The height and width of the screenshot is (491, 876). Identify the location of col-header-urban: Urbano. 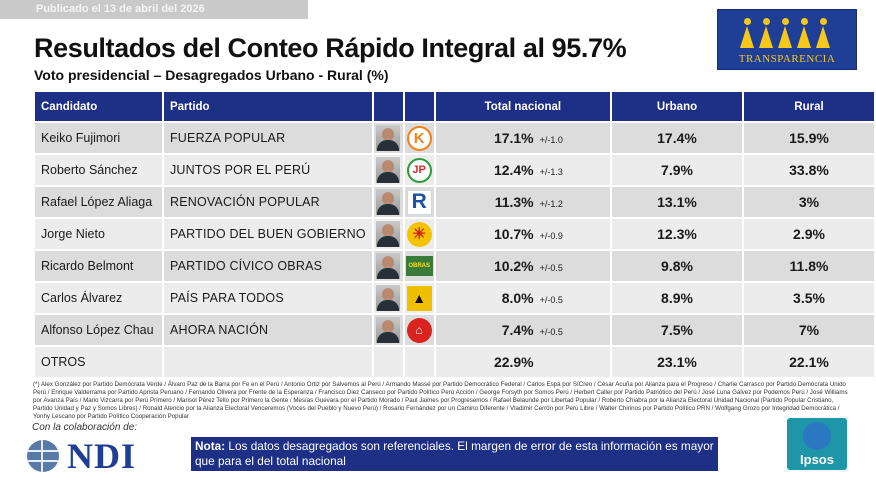
(677, 106).